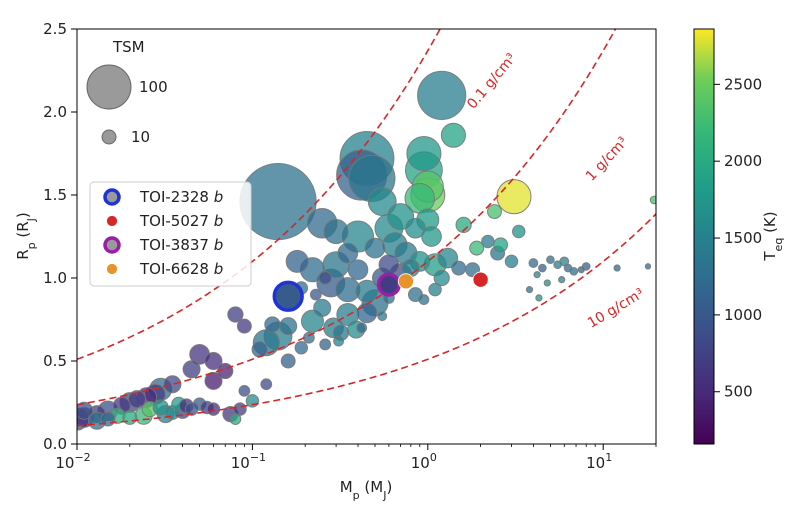  I want to click on planet-legend-label: TOI-2328 b, so click(181, 197).